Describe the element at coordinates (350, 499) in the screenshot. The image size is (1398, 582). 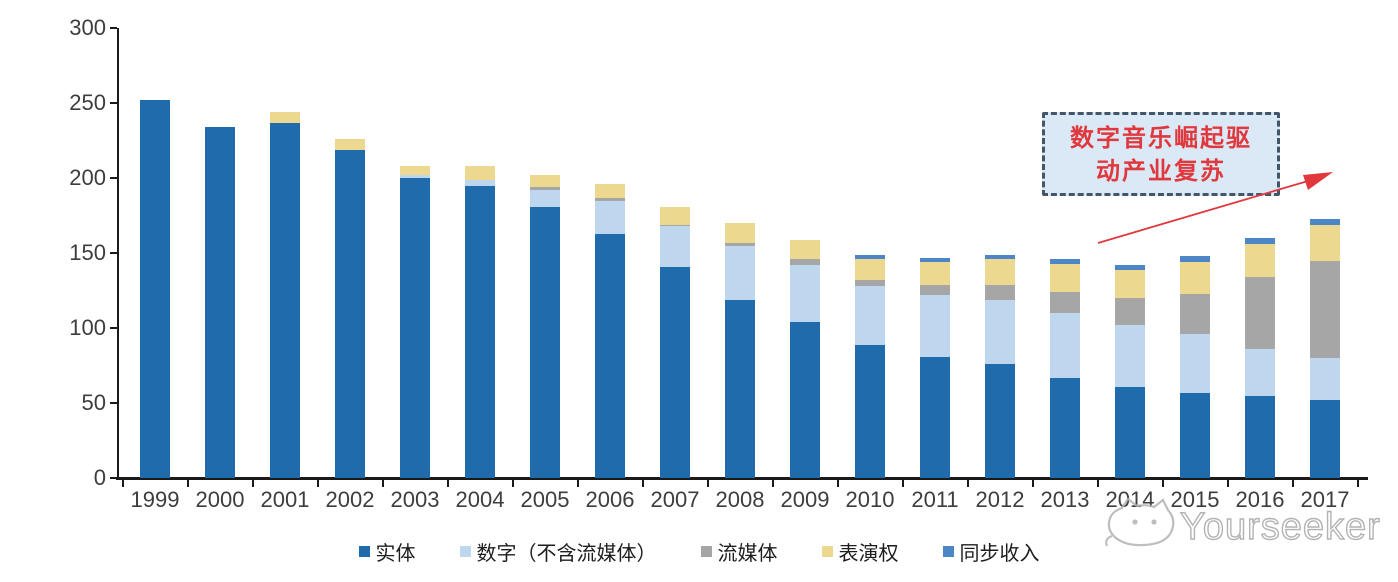
I see `x-axis-label: 2002` at that location.